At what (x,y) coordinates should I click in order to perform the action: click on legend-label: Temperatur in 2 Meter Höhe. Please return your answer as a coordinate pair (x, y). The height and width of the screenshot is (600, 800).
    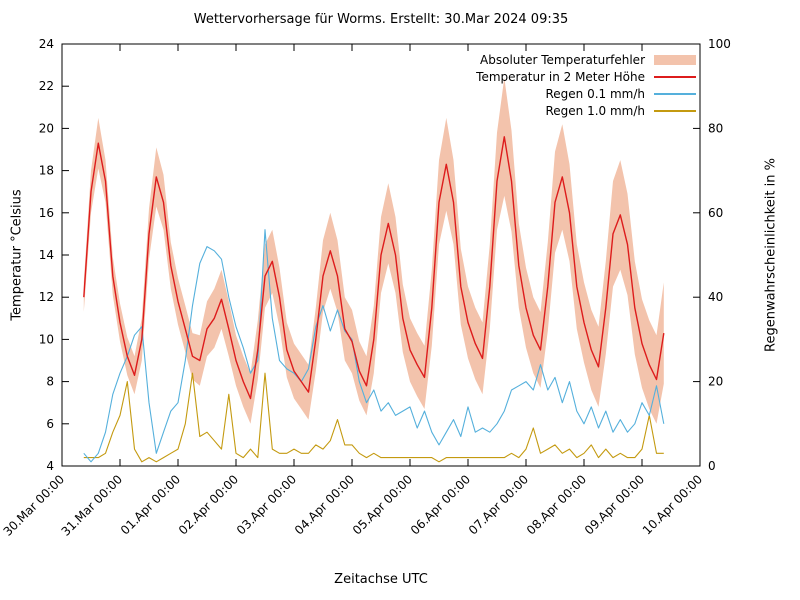
    Looking at the image, I should click on (560, 77).